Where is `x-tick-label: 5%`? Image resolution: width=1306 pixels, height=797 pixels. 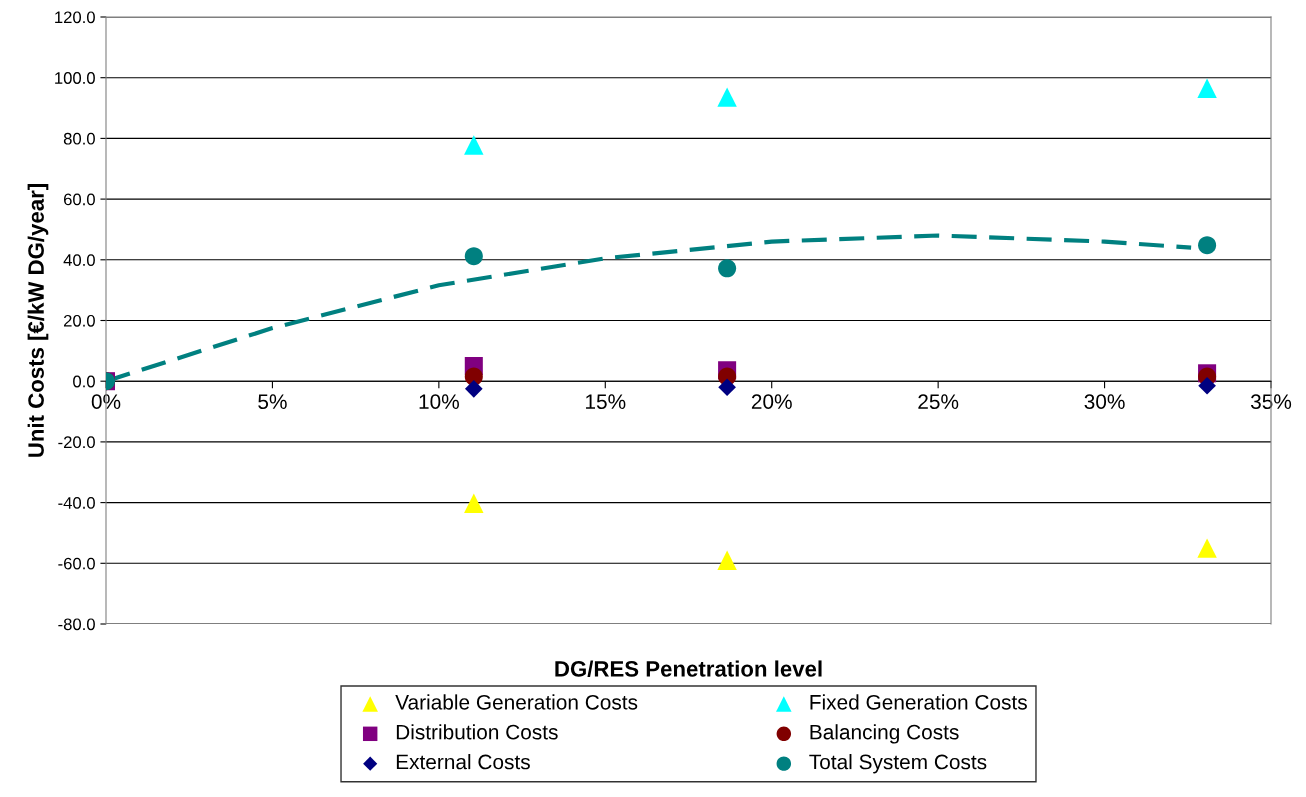 x-tick-label: 5% is located at coordinates (272, 401).